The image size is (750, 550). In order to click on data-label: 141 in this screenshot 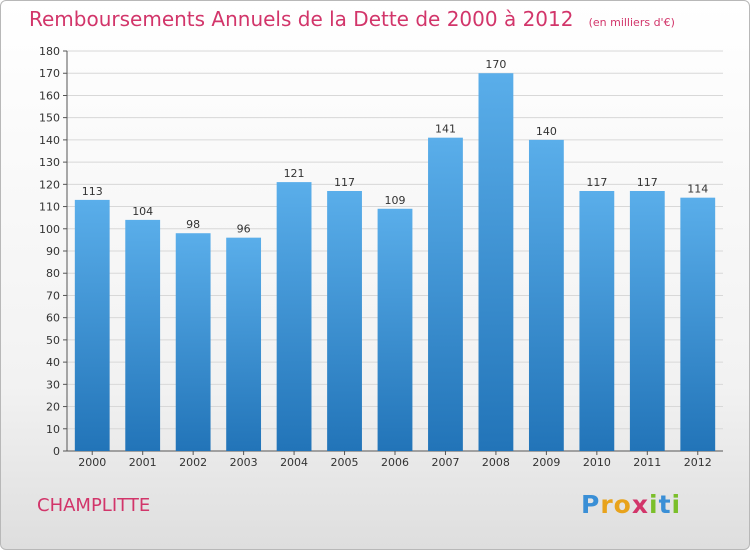, I will do `click(445, 129)`.